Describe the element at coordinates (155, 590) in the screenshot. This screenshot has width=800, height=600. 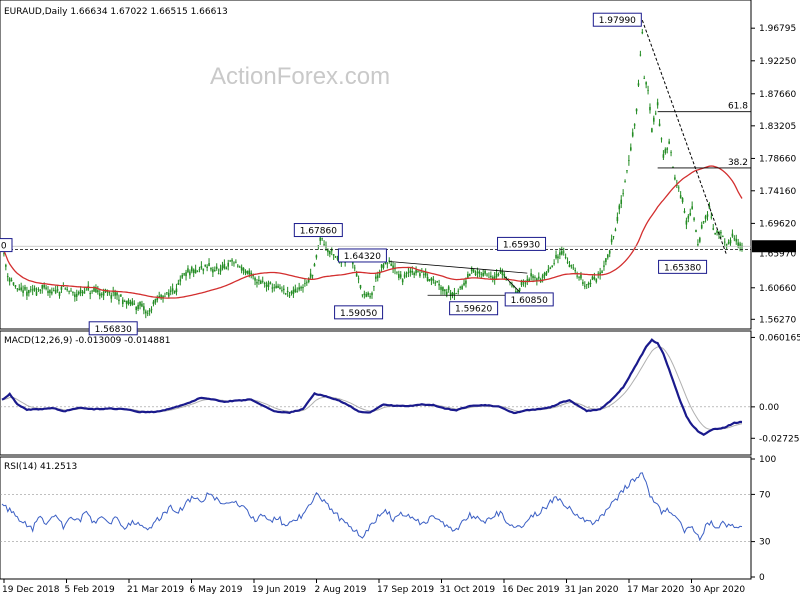
I see `x-tick-label: 21 Mar 2019` at that location.